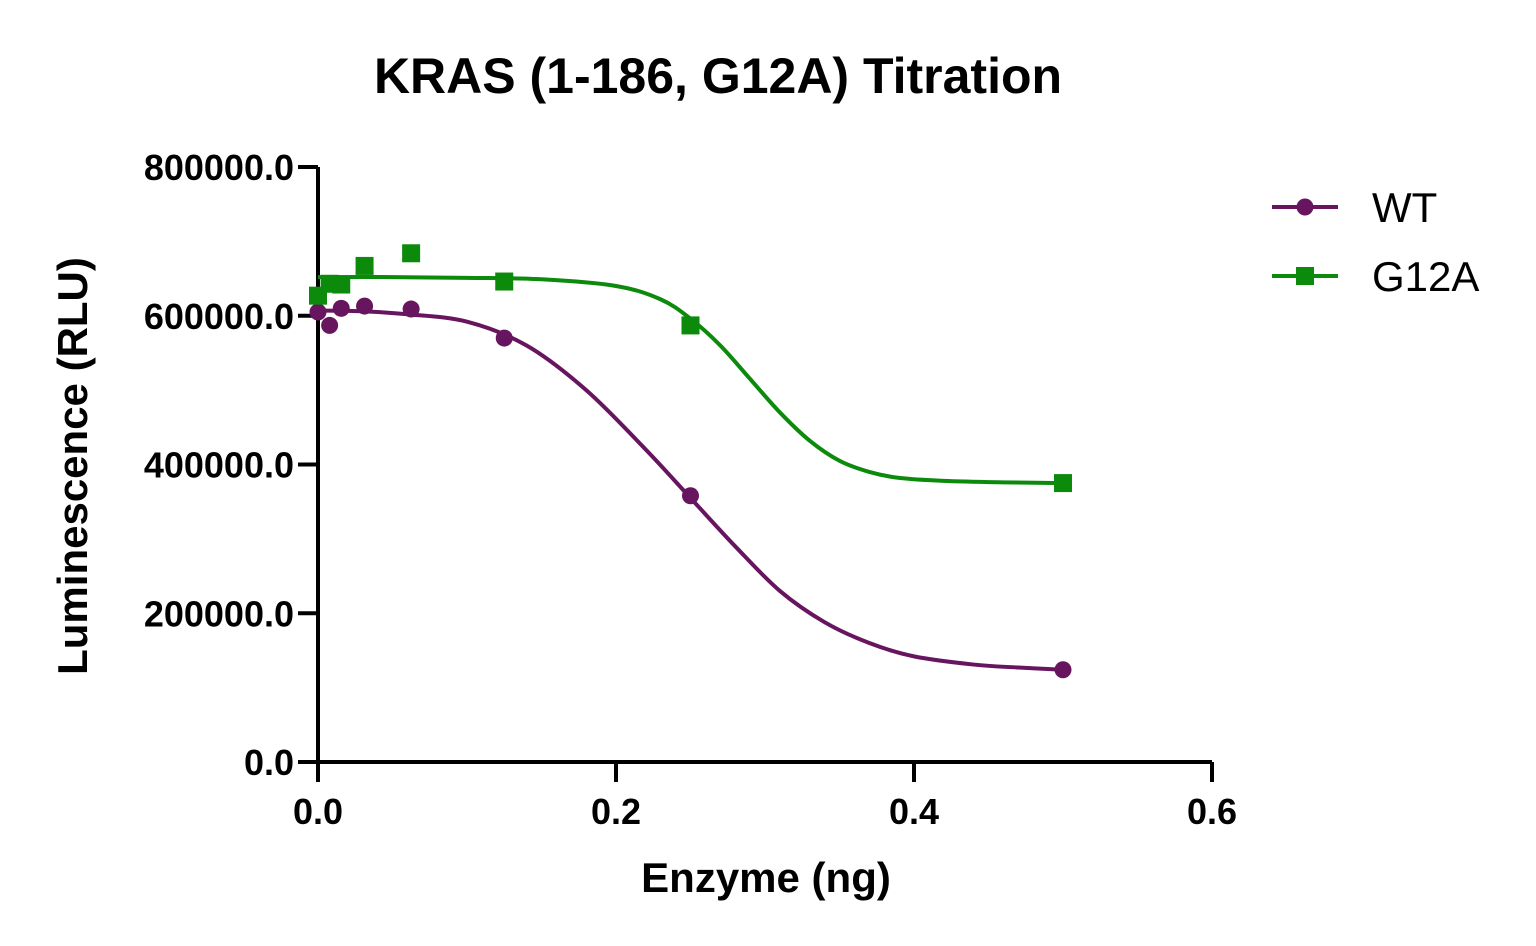  I want to click on fit-curve-g12a, so click(690, 380).